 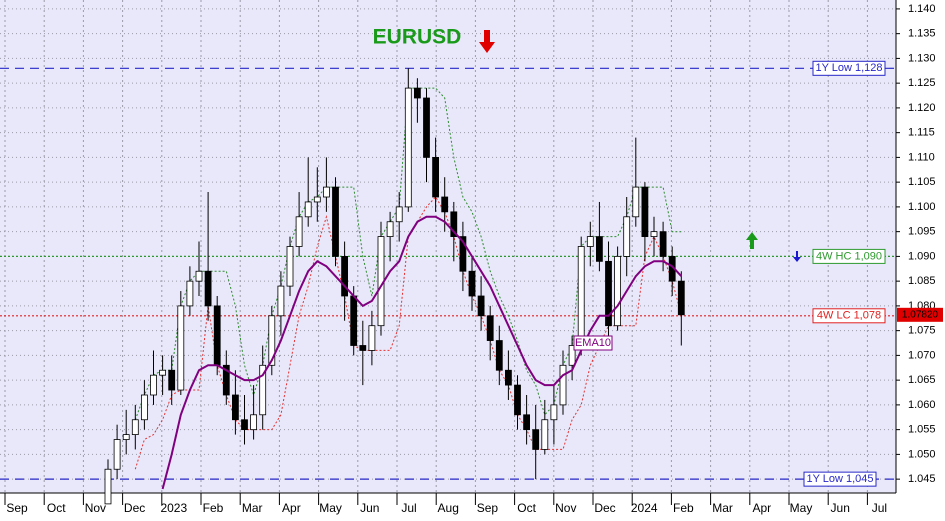 I want to click on y-tick-label: 1.110, so click(x=921, y=157).